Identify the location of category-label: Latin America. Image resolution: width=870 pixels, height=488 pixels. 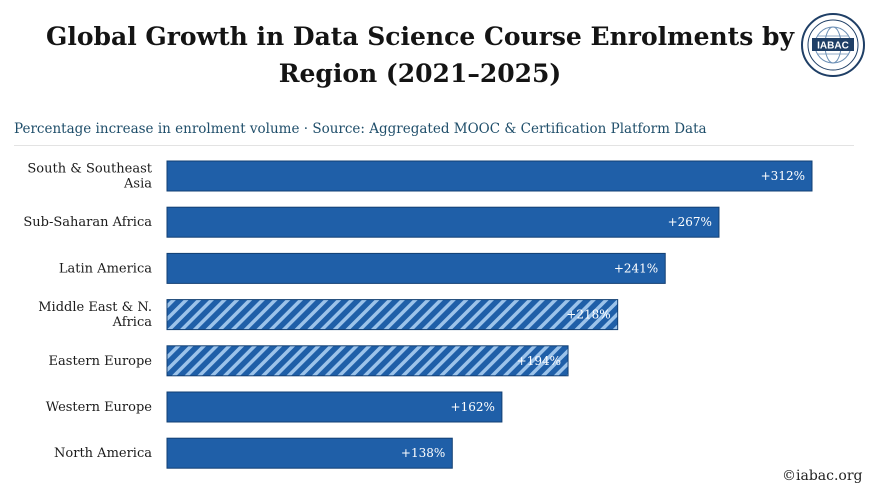
(105, 268).